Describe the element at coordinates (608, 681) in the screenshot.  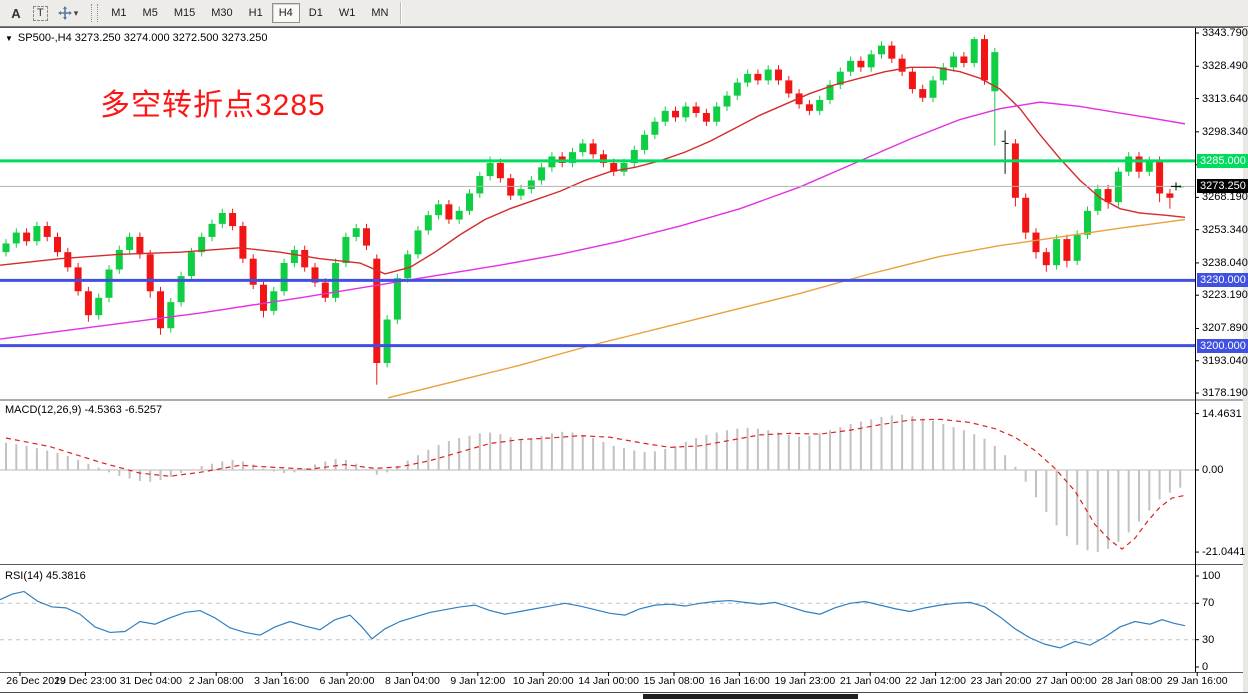
I see `time-axis-label: 14 Jan 00:00` at that location.